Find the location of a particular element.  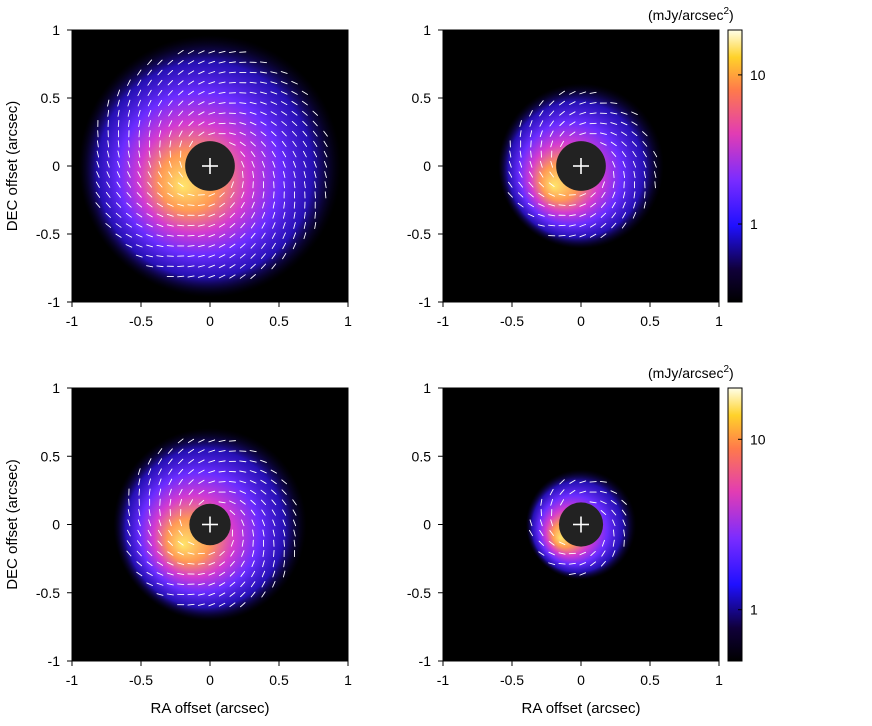

x-tick-label: -1 is located at coordinates (443, 680).